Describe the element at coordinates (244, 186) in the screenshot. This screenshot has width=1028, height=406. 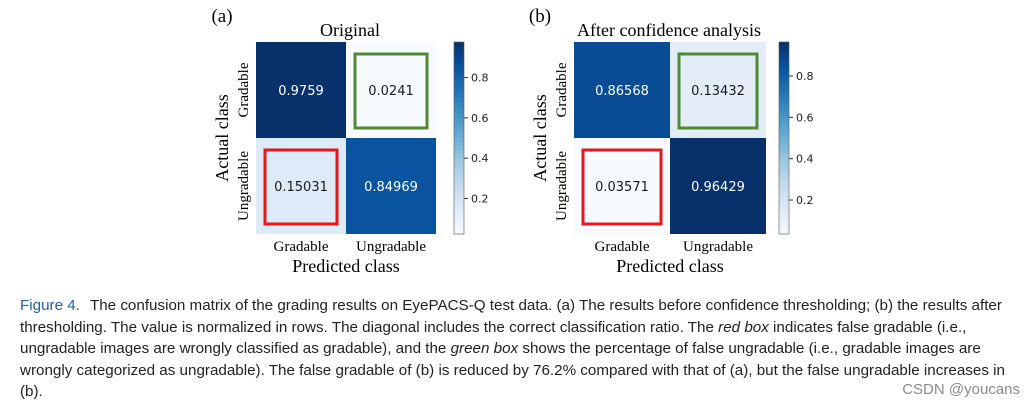
I see `y-tick-label: Ungradable` at that location.